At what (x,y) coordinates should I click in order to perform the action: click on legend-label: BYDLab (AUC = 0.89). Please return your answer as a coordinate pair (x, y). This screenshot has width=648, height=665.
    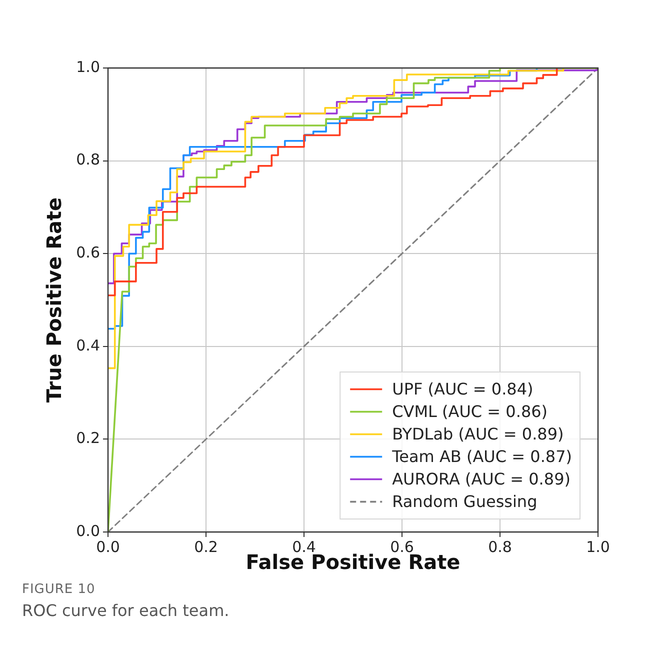
    Looking at the image, I should click on (478, 434).